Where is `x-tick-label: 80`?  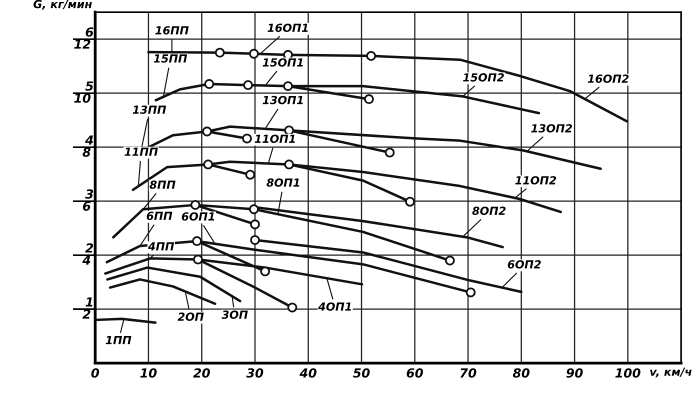 x-tick-label: 80 is located at coordinates (521, 373).